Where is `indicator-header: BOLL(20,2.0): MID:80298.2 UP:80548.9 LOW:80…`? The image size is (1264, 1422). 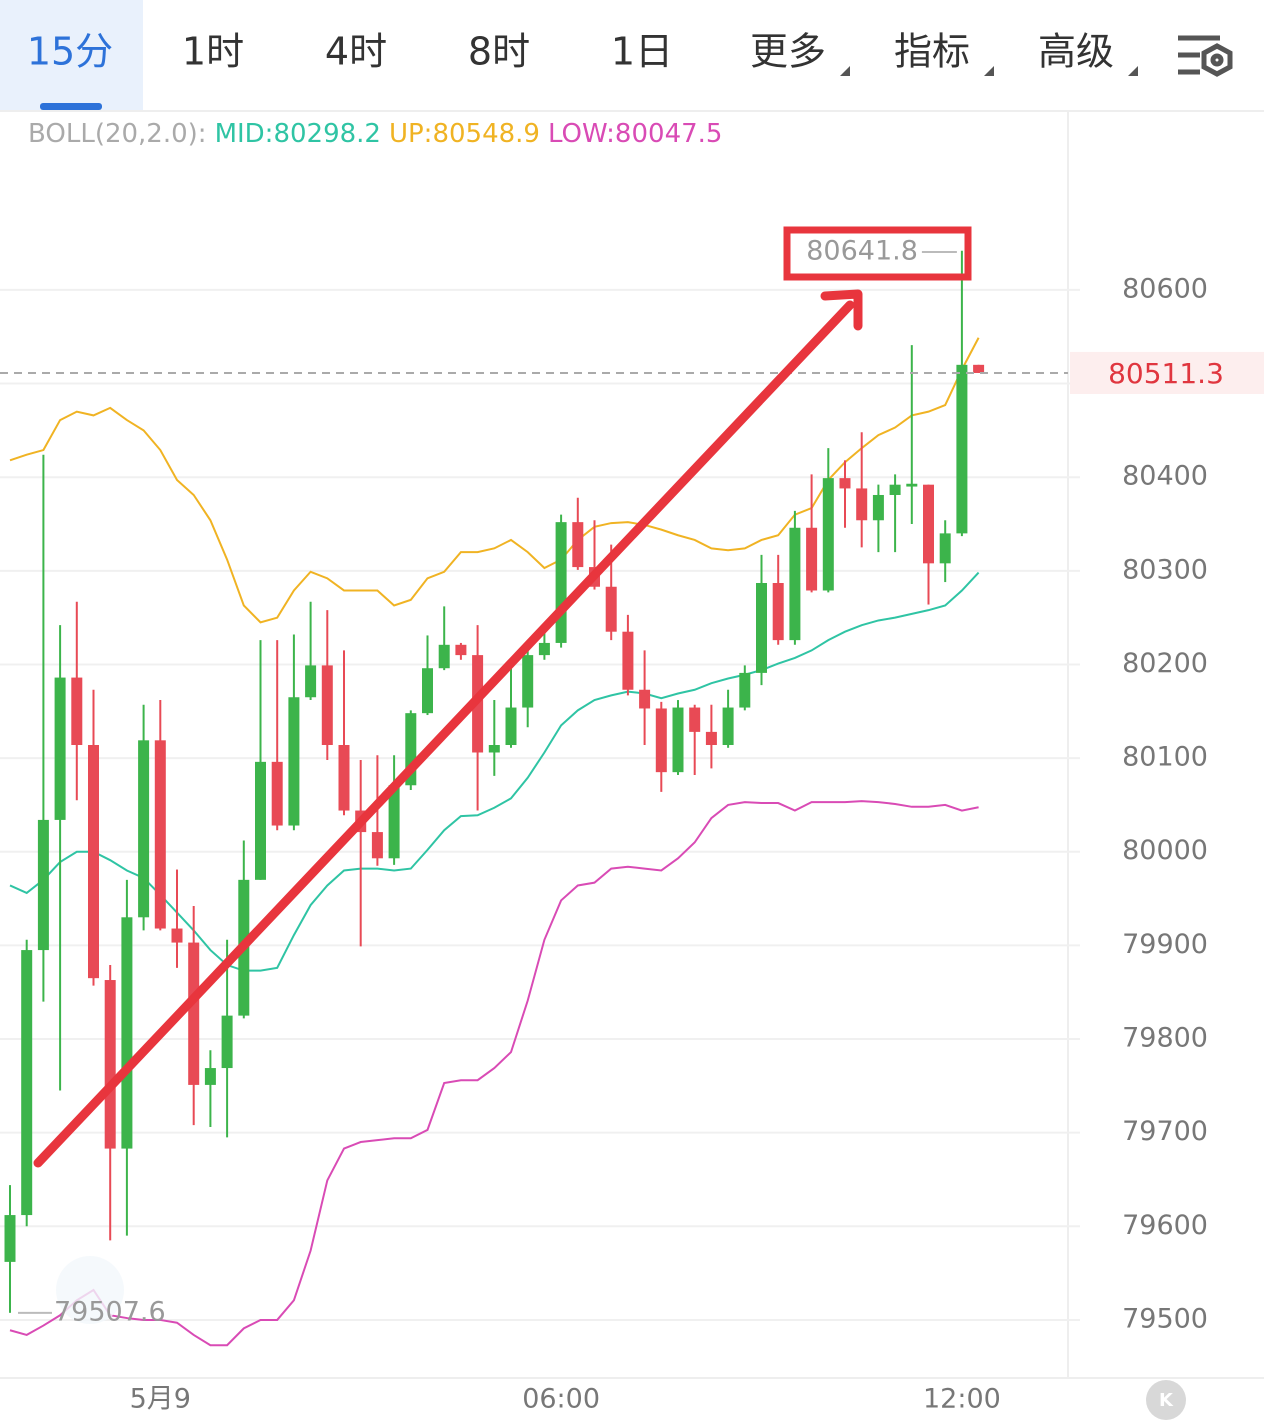 indicator-header: BOLL(20,2.0): MID:80298.2 UP:80548.9 LOW:80… is located at coordinates (375, 134).